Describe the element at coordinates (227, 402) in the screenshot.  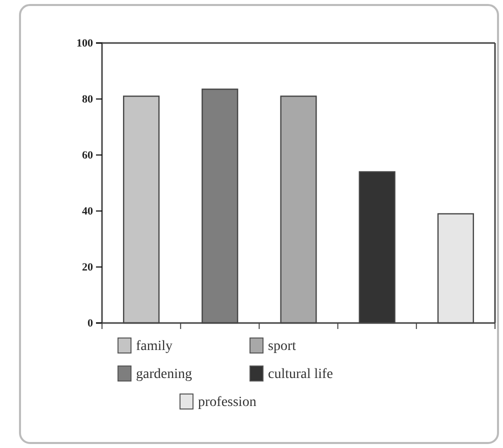
I see `legend-label: profession` at that location.